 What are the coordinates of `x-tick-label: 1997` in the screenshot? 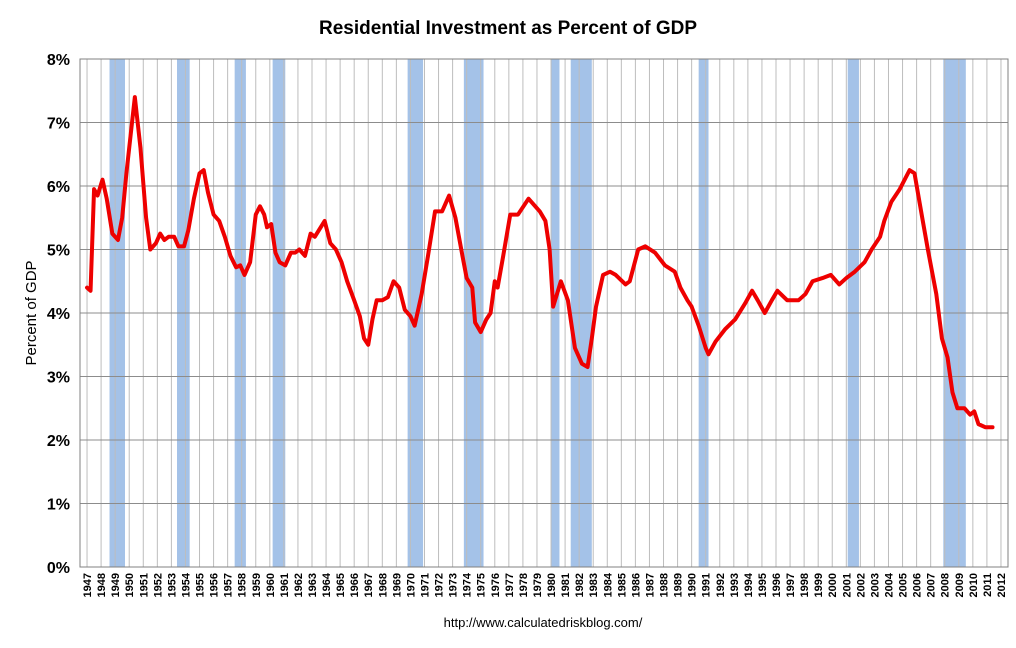 It's located at (791, 585).